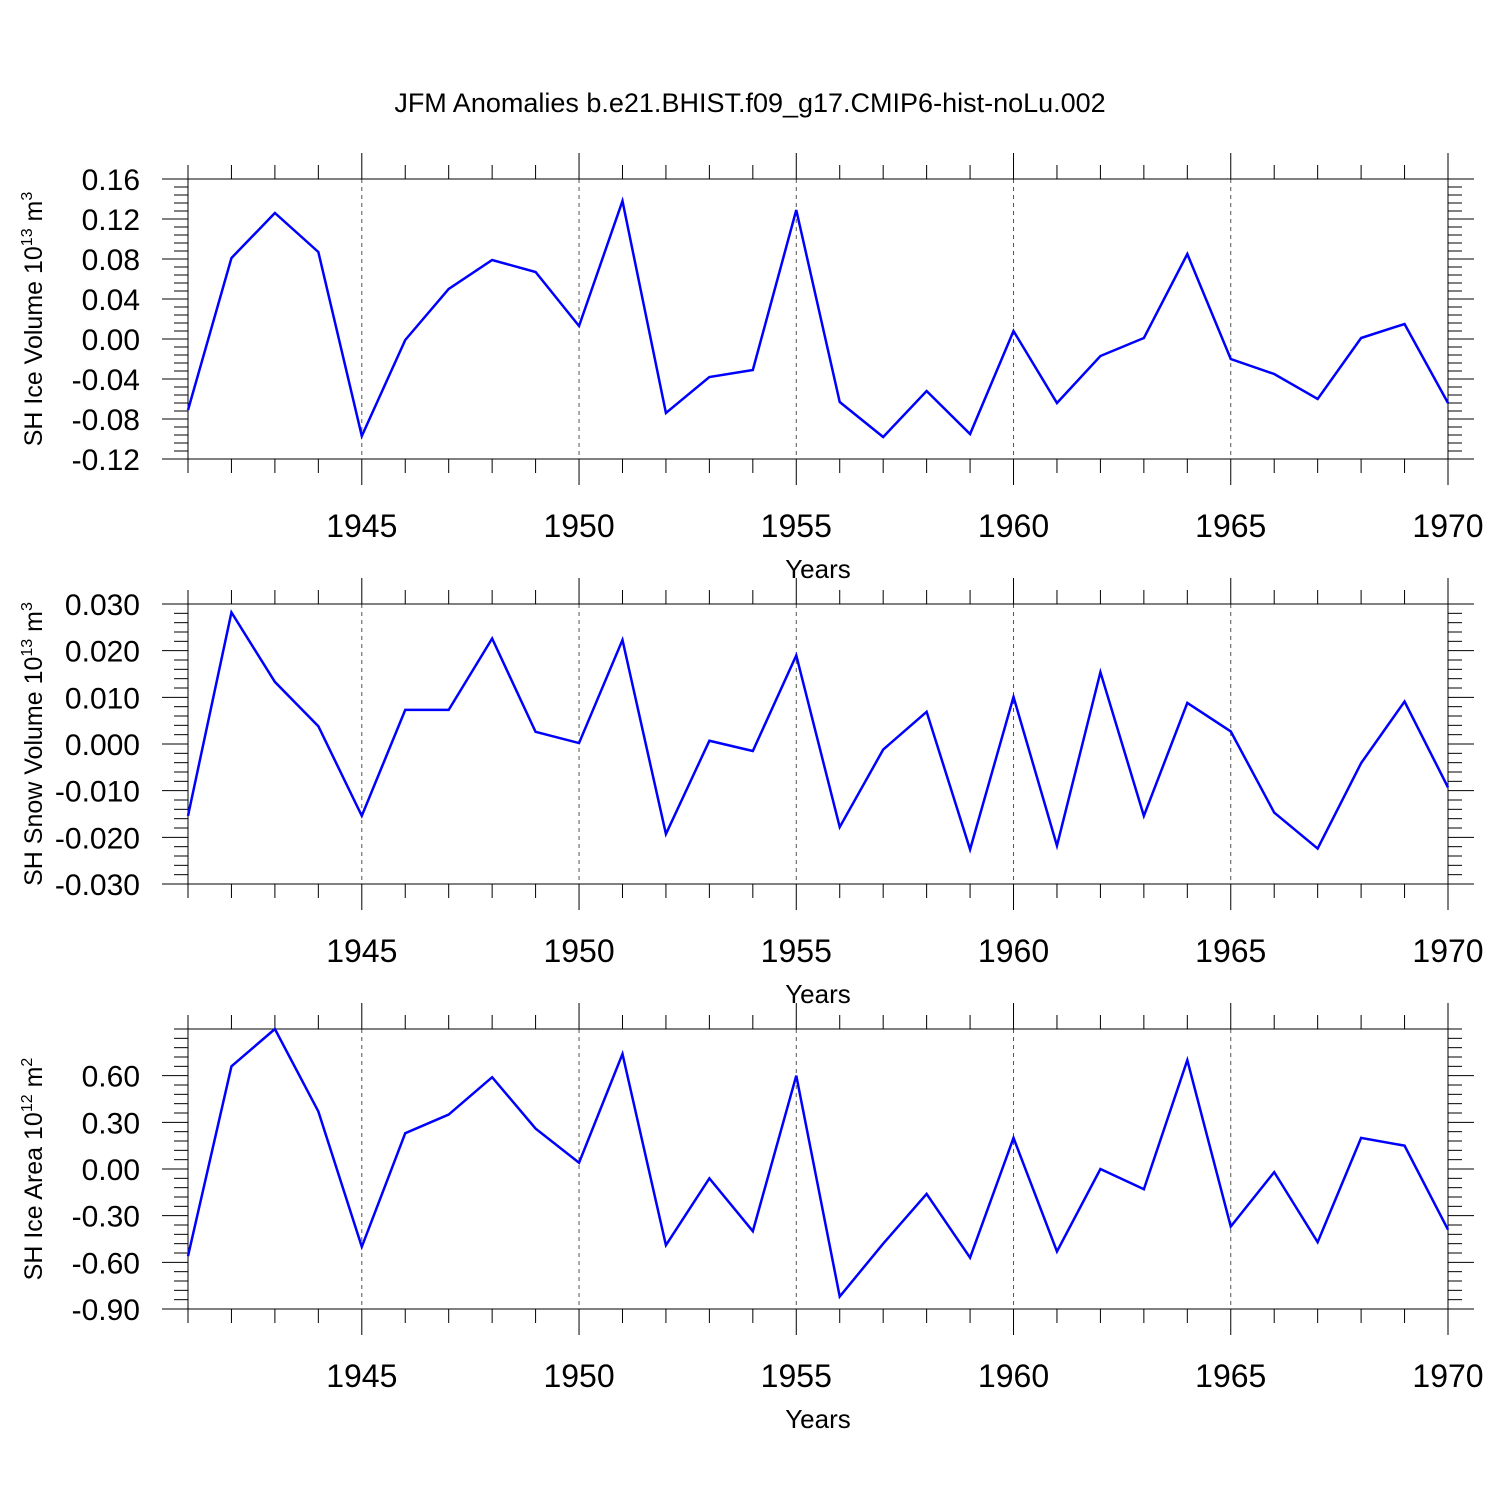 The height and width of the screenshot is (1500, 1500). I want to click on y-tick-label: -0.90, so click(106, 1310).